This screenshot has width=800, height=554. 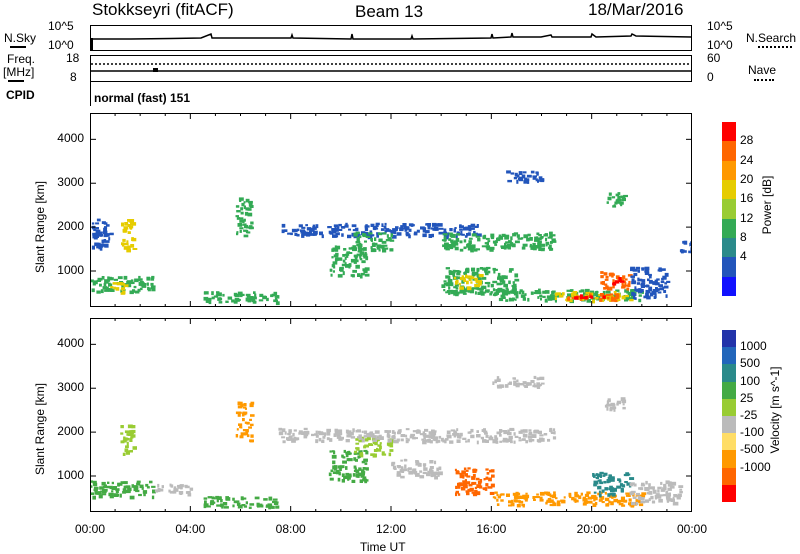 What do you see at coordinates (40, 429) in the screenshot?
I see `velocity-ylabel: Slant Range [km]` at bounding box center [40, 429].